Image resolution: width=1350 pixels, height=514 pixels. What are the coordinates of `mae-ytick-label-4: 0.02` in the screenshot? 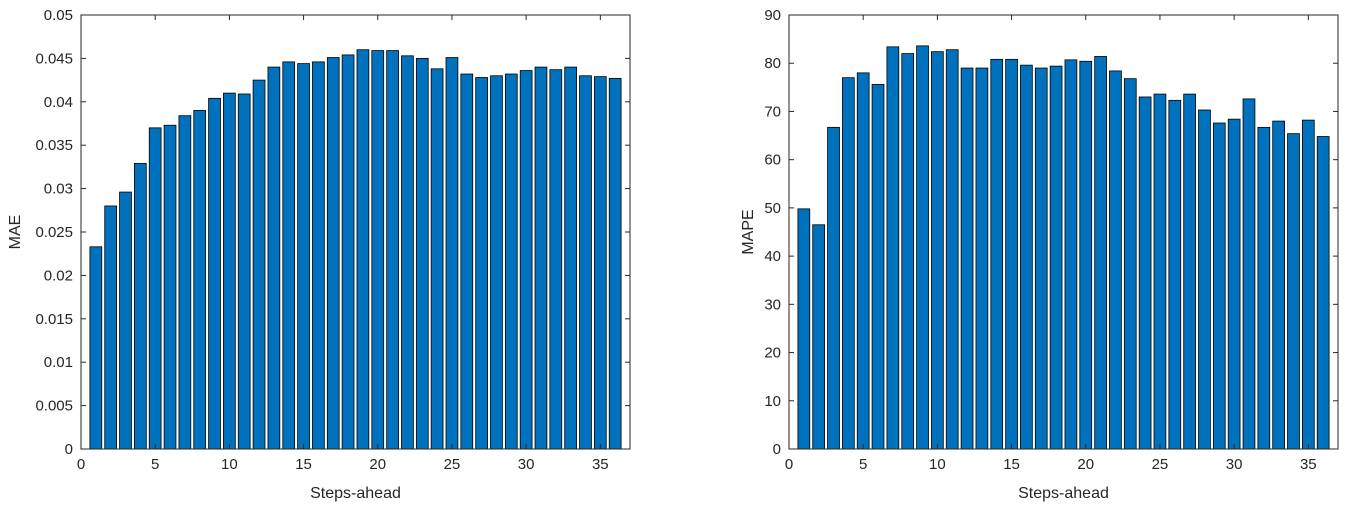 It's located at (58, 275).